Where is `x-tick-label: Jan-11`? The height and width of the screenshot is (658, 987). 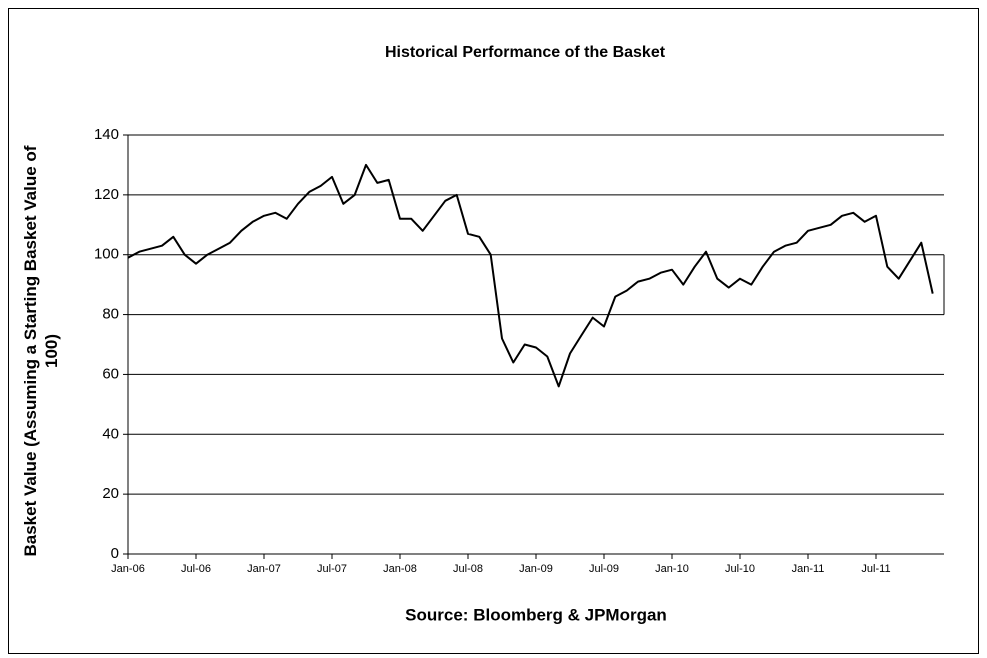
x-tick-label: Jan-11 is located at coordinates (808, 569).